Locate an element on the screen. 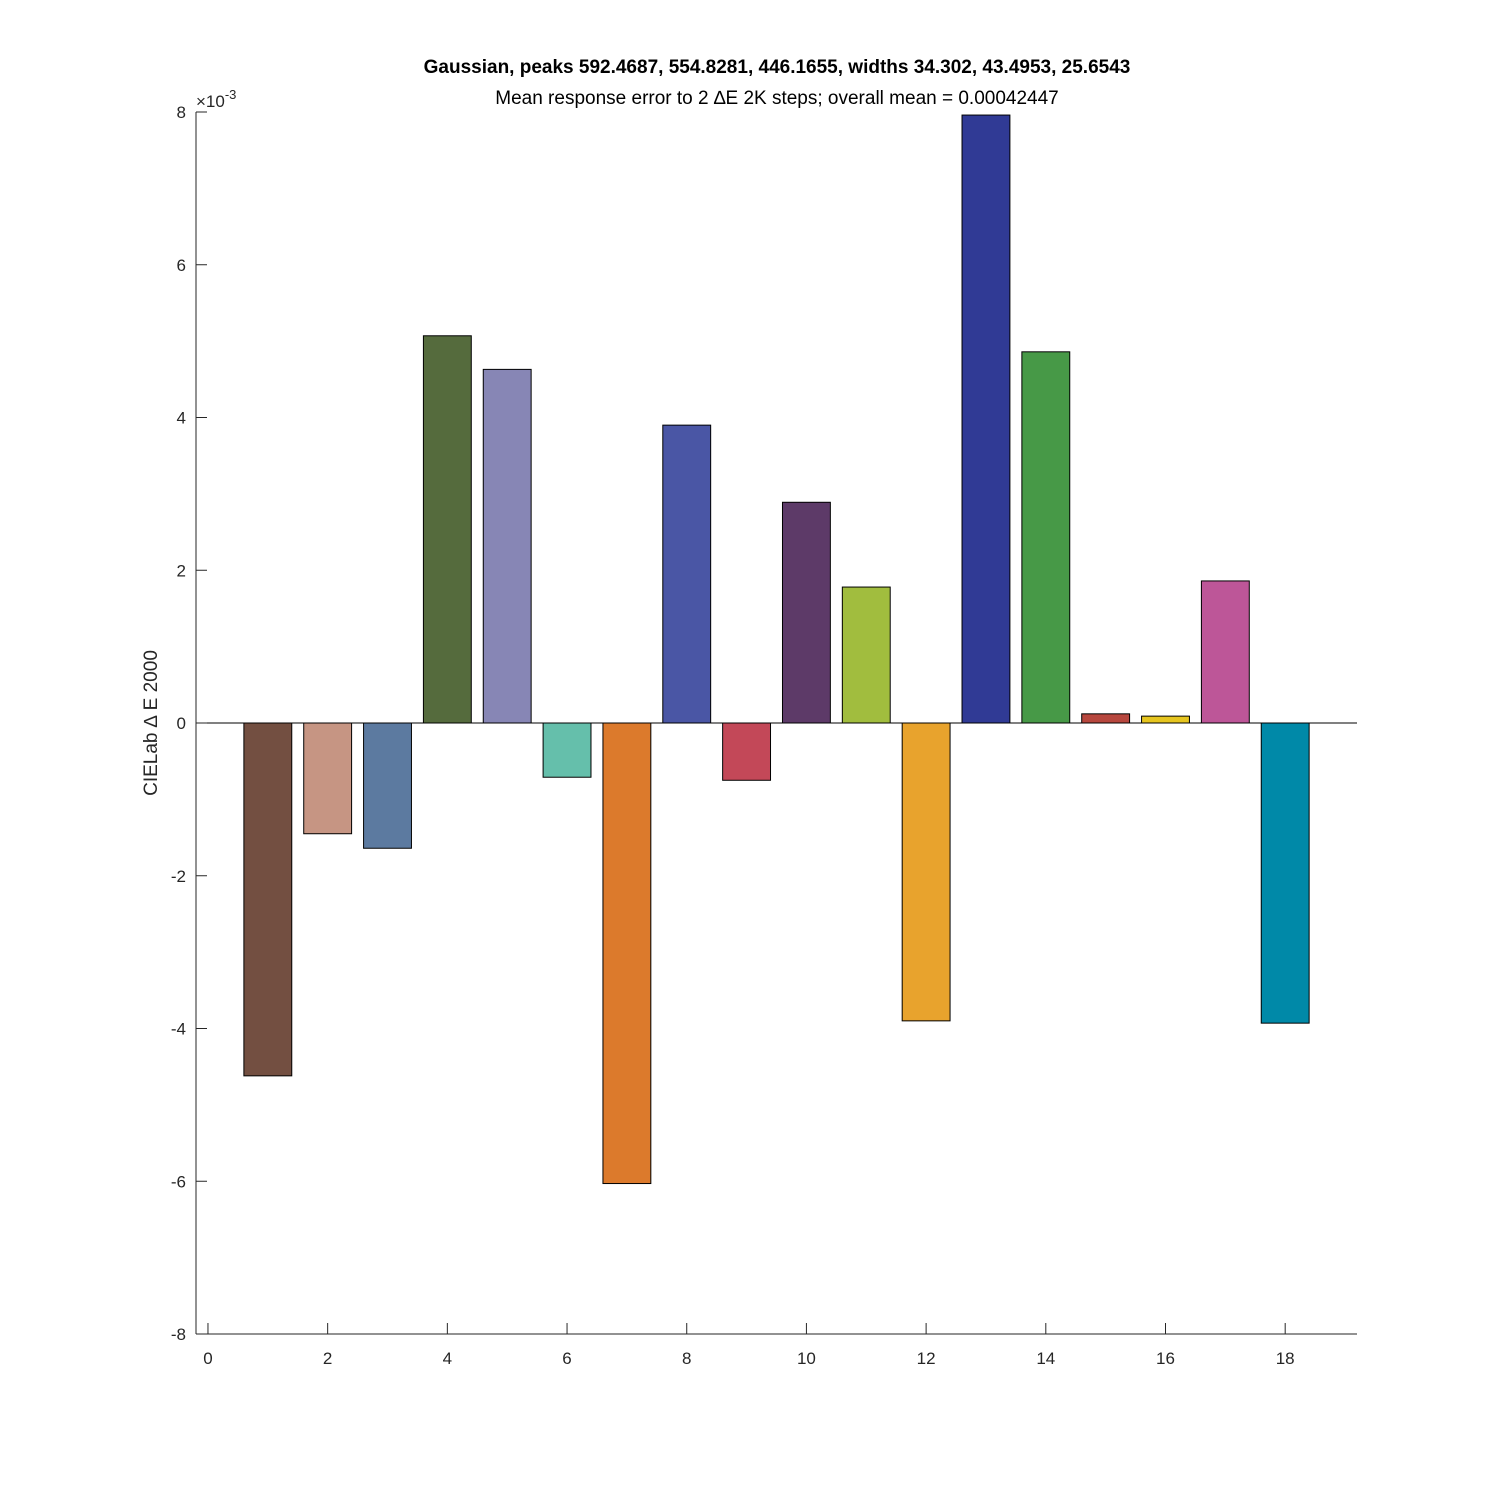  y-tick-label-2: 2 is located at coordinates (181, 570).